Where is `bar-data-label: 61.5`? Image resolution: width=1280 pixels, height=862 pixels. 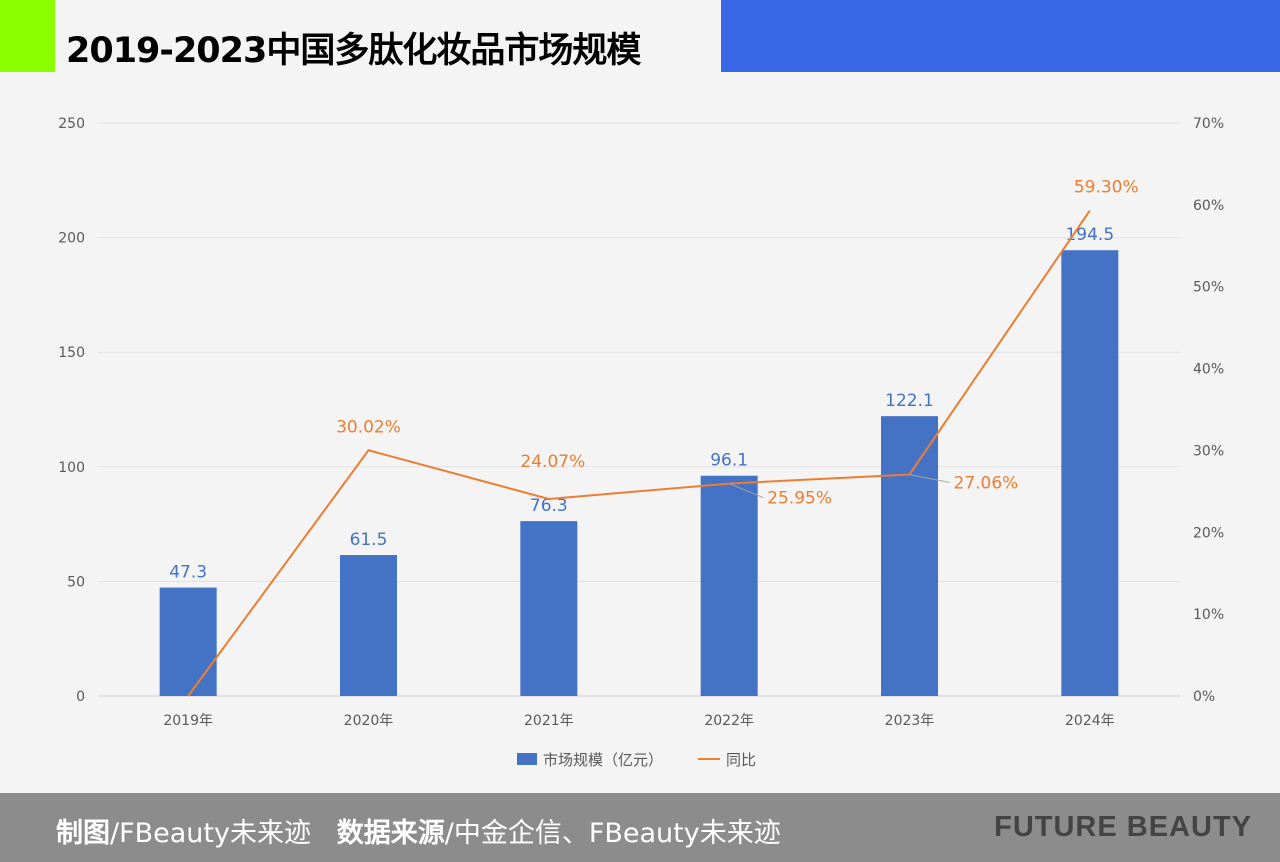 bar-data-label: 61.5 is located at coordinates (369, 540).